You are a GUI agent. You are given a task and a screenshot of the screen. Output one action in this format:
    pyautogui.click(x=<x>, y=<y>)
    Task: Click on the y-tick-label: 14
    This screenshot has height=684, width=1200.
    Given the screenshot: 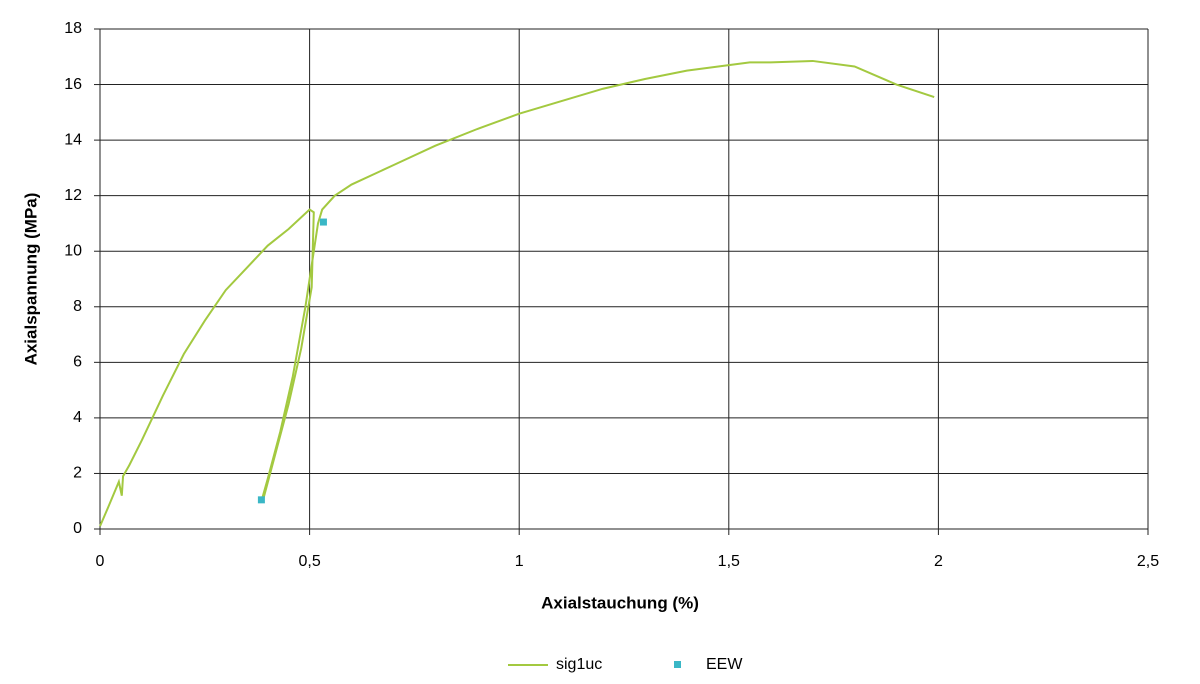 What is the action you would take?
    pyautogui.click(x=73, y=139)
    